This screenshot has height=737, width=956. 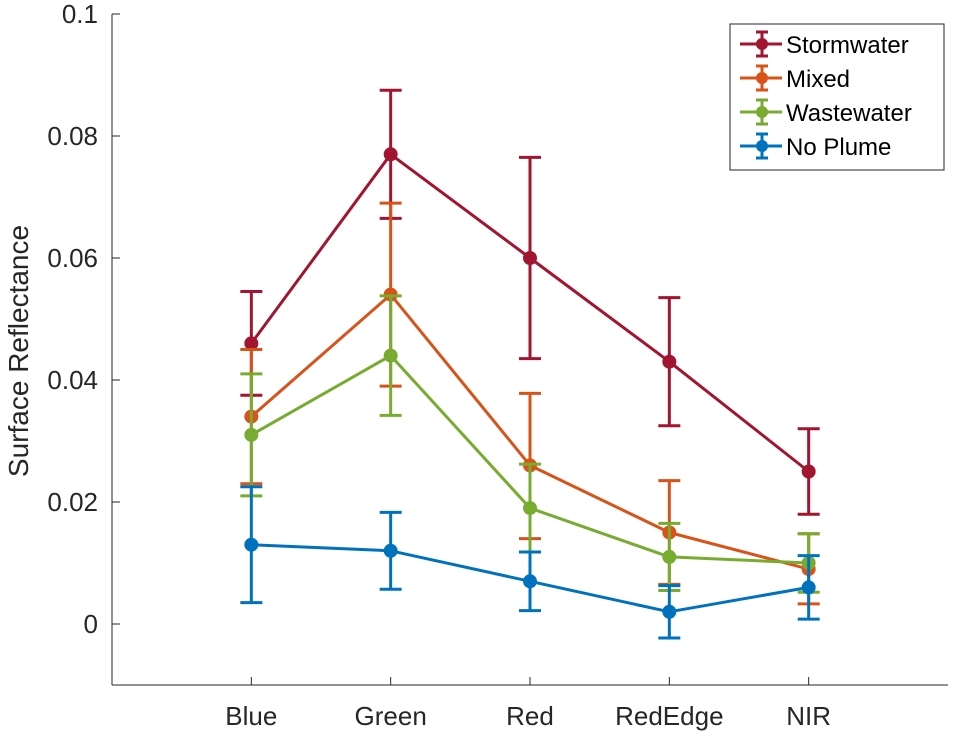 What do you see at coordinates (849, 113) in the screenshot?
I see `legend-label: Wastewater` at bounding box center [849, 113].